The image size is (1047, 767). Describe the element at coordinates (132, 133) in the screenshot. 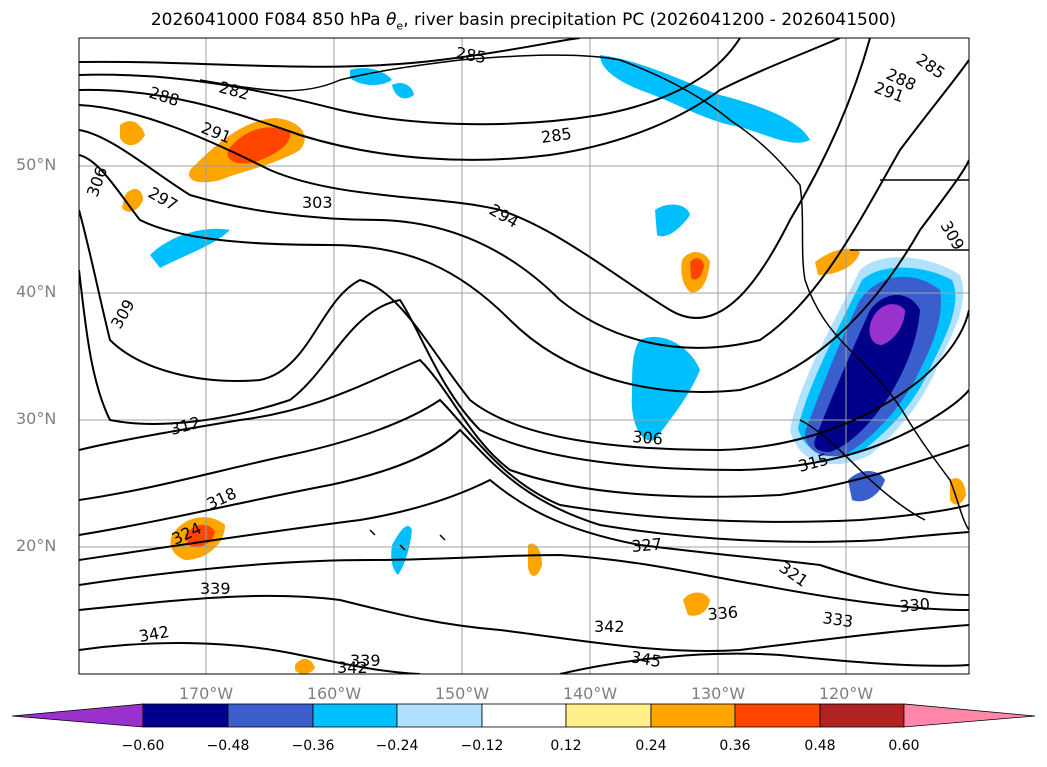

I see `precip-blob-nw-small-pos` at that location.